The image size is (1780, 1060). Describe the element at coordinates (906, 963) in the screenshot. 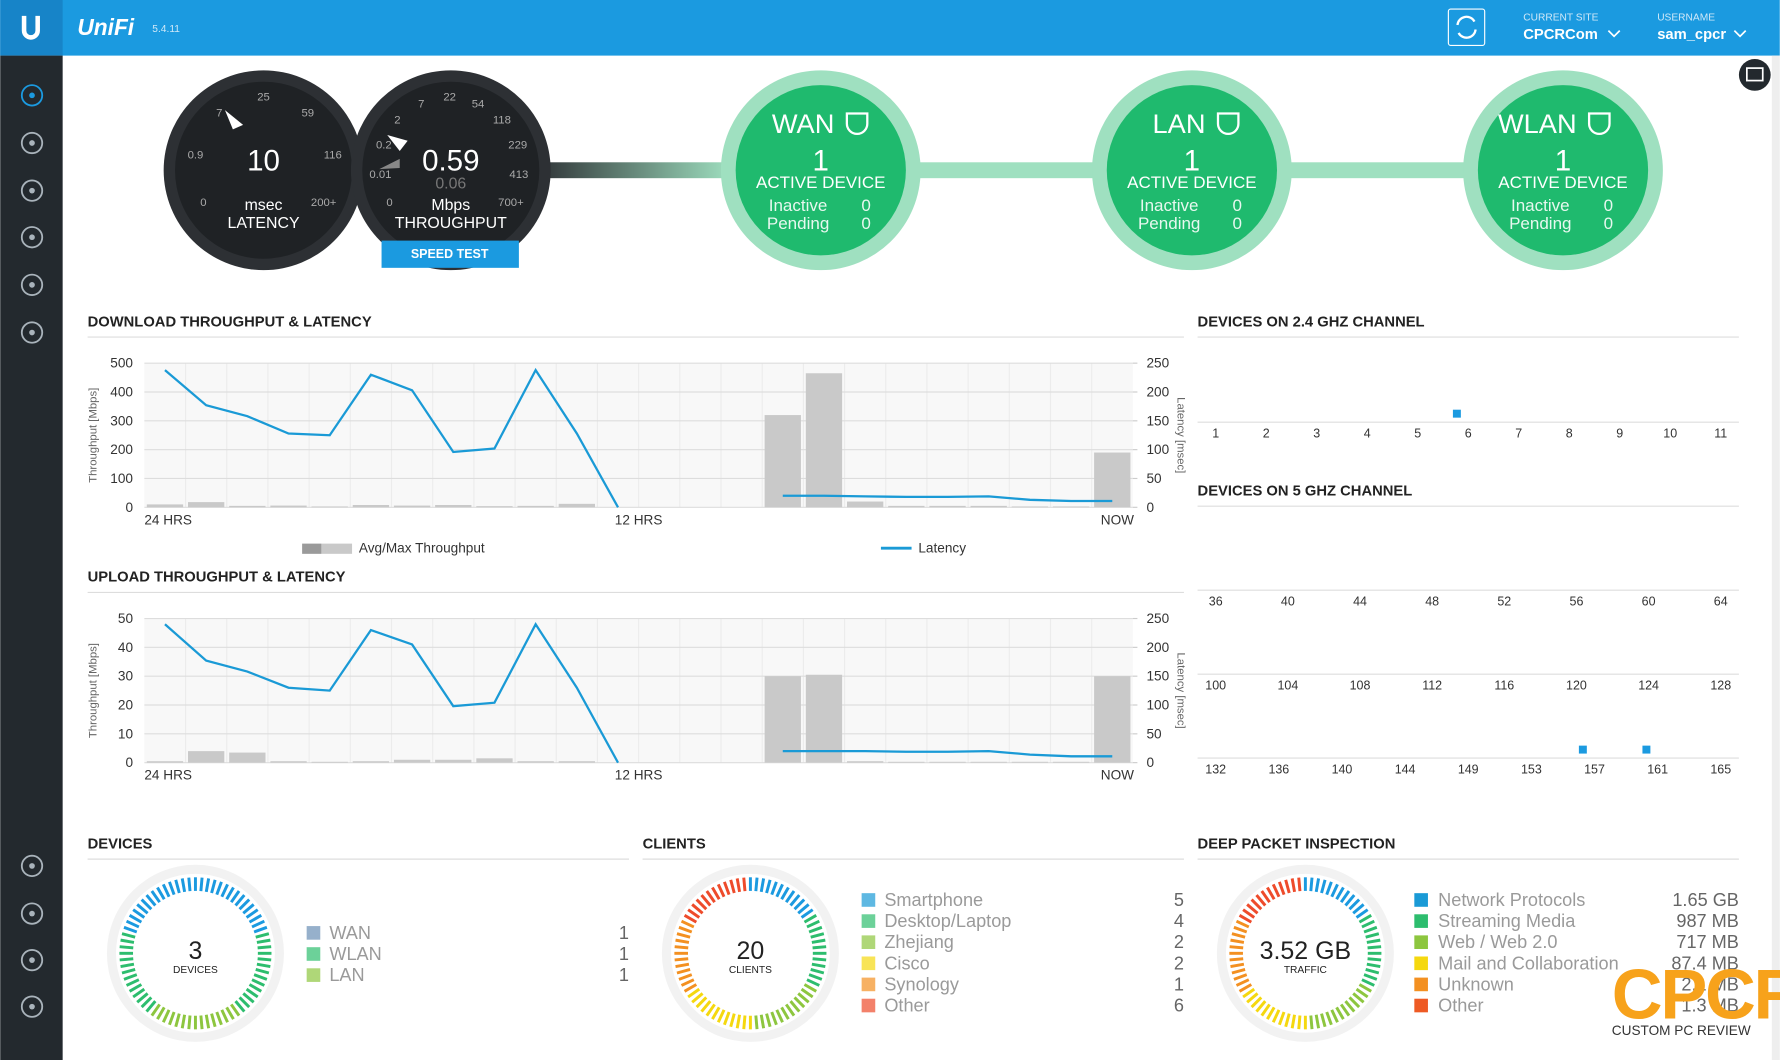

I see `item-label: Cisco` at that location.